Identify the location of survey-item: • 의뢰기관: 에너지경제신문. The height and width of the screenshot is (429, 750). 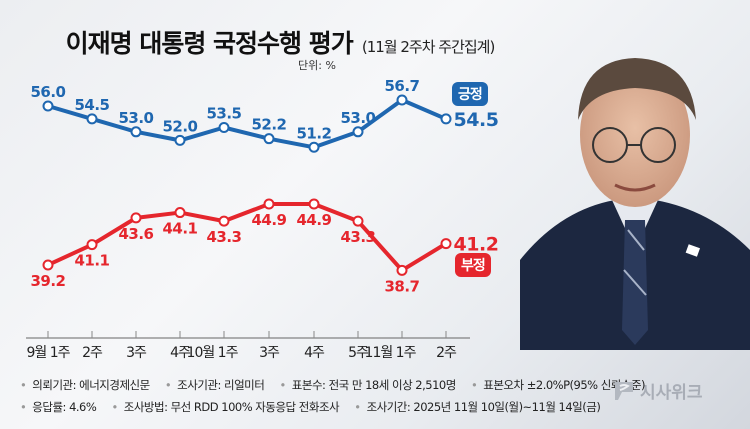
(85, 385).